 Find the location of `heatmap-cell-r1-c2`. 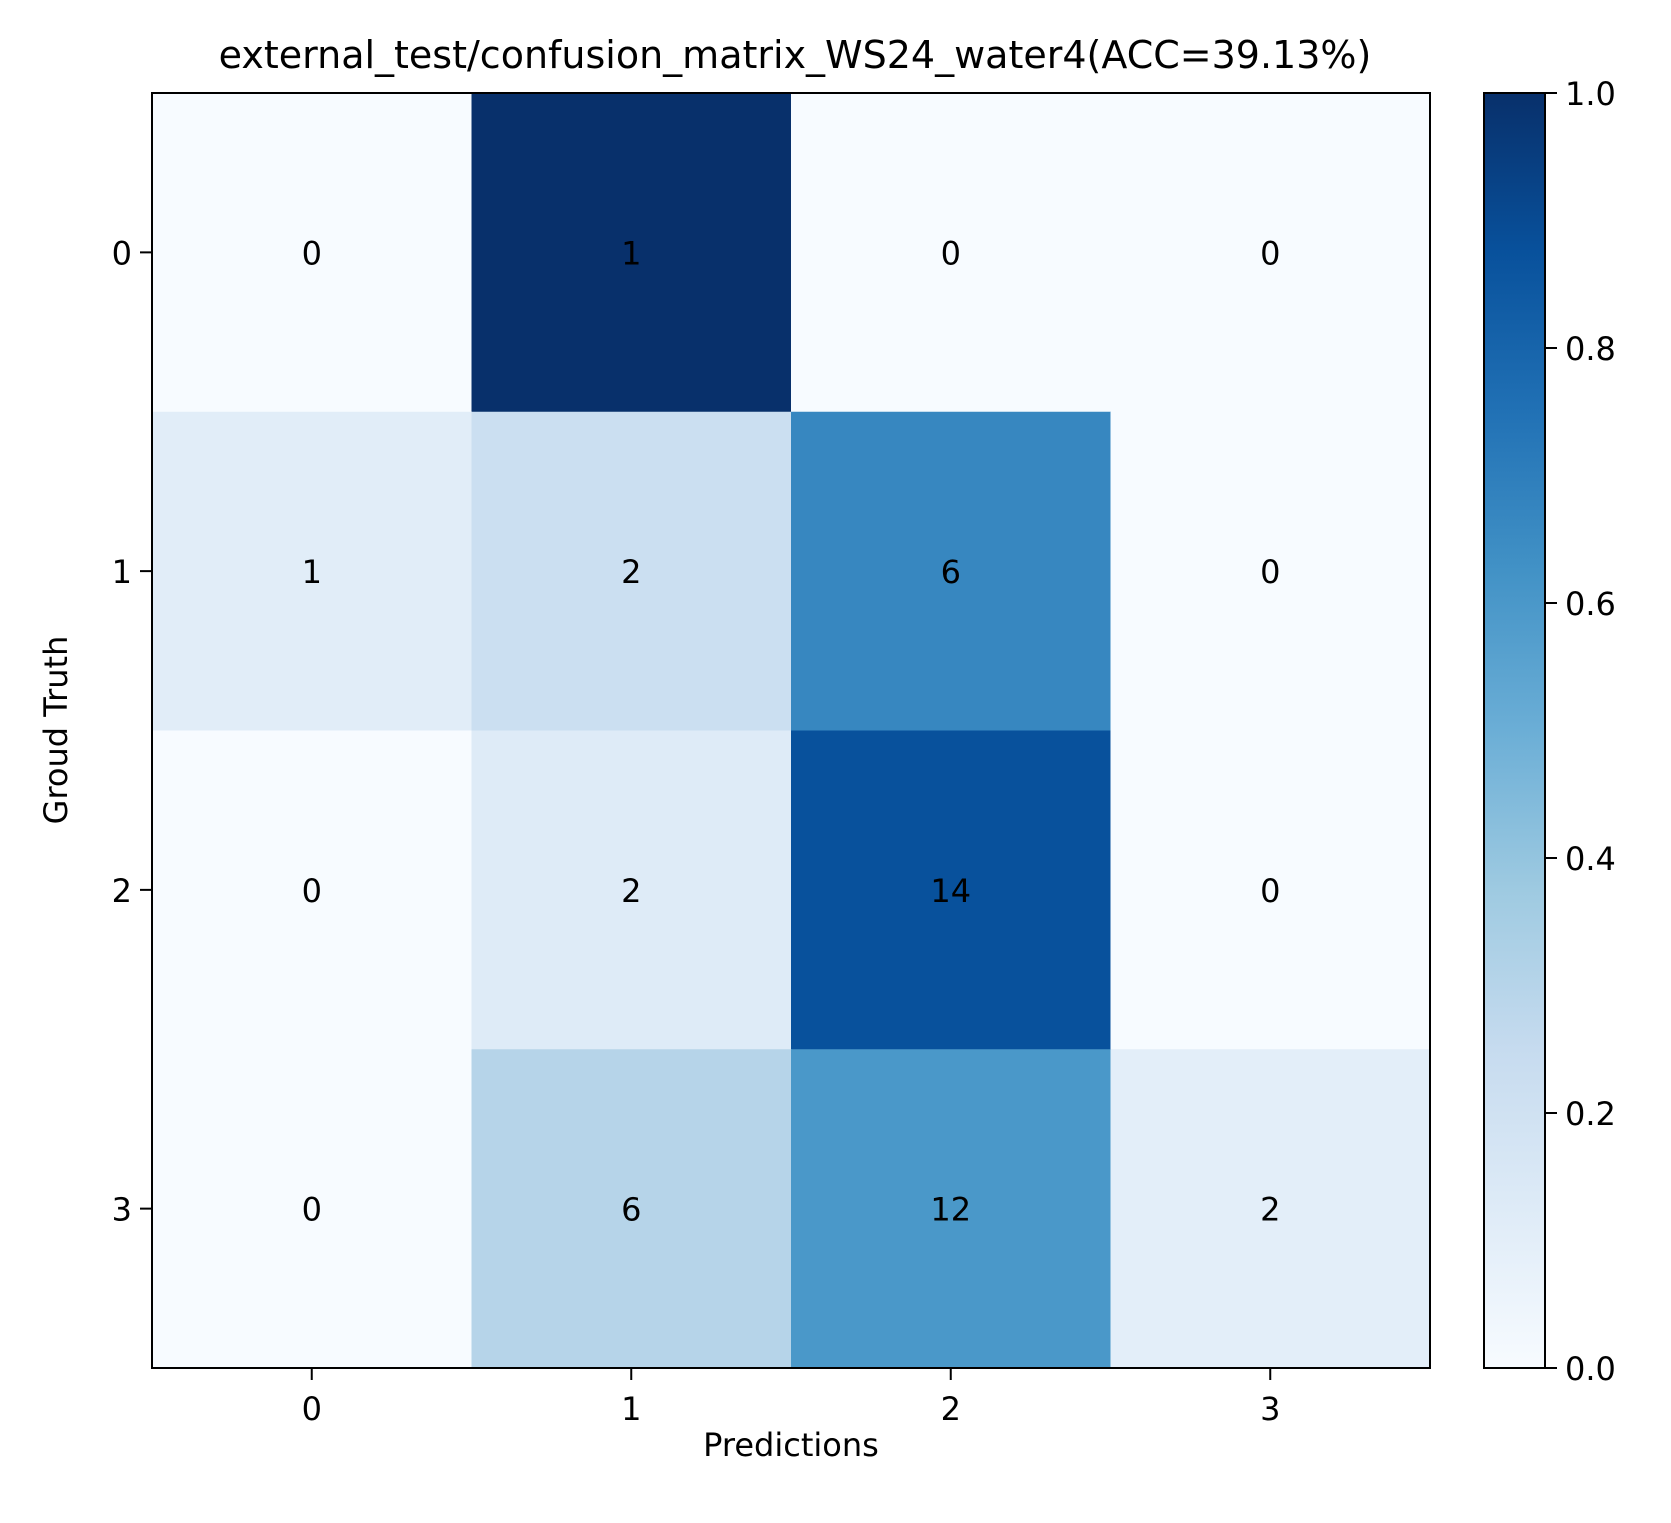

heatmap-cell-r1-c2 is located at coordinates (951, 571).